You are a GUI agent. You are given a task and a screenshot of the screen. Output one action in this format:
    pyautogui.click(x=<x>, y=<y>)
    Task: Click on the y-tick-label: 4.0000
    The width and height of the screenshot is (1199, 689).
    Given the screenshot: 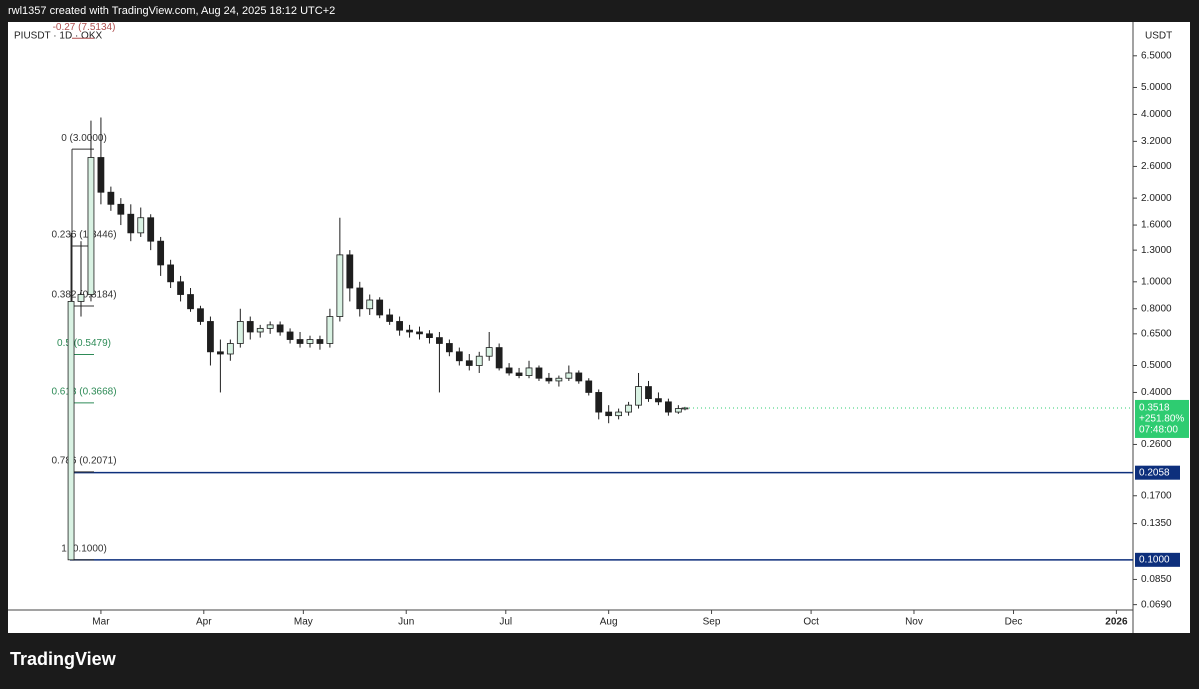 What is the action you would take?
    pyautogui.click(x=1156, y=114)
    